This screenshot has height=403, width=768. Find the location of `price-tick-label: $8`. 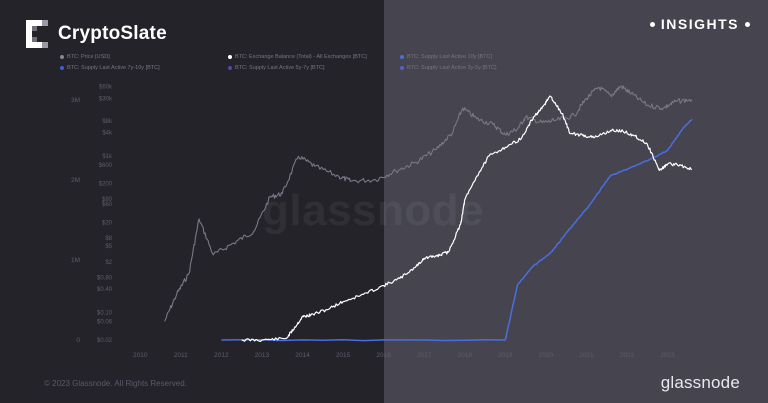

price-tick-label: $8 is located at coordinates (108, 239).